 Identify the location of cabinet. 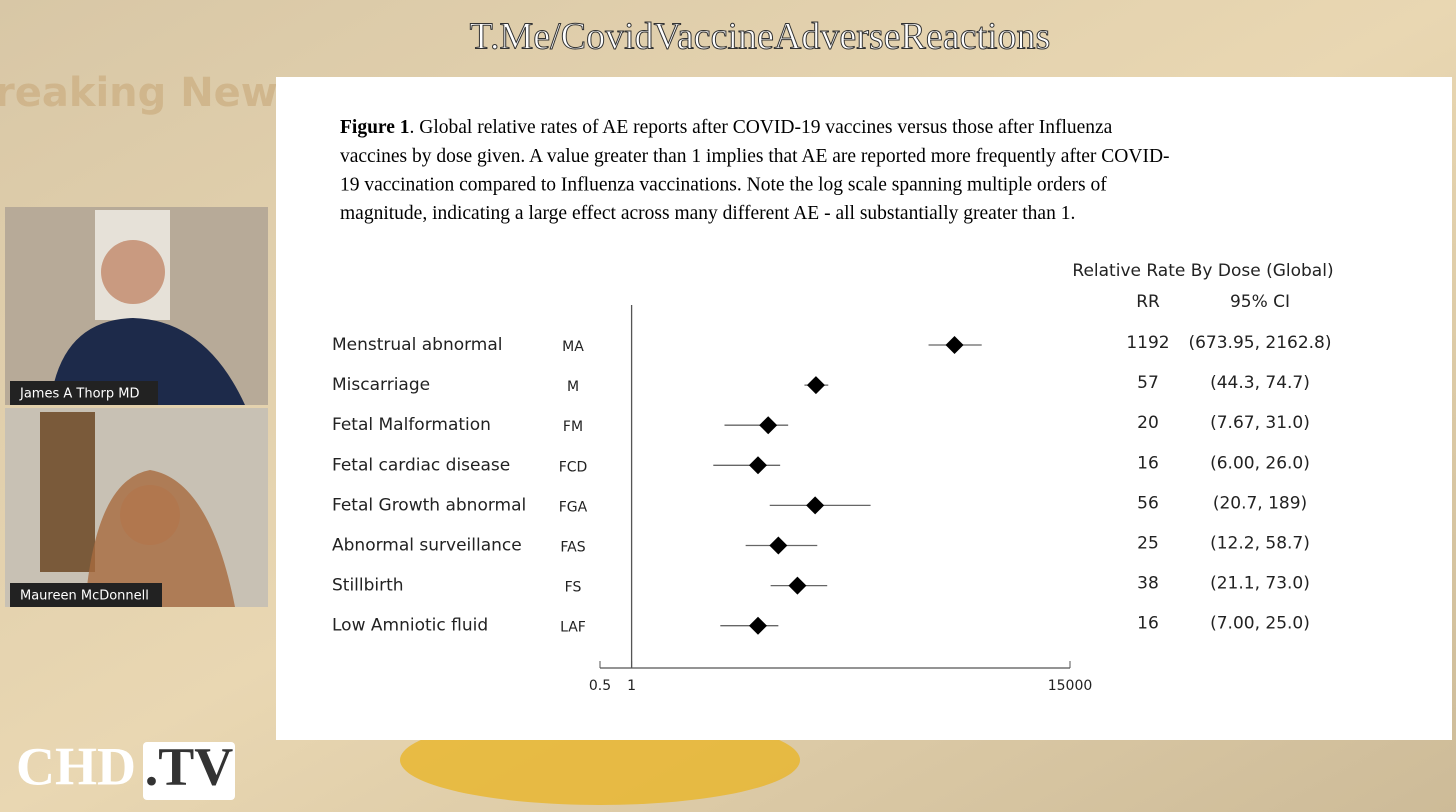
(67, 492).